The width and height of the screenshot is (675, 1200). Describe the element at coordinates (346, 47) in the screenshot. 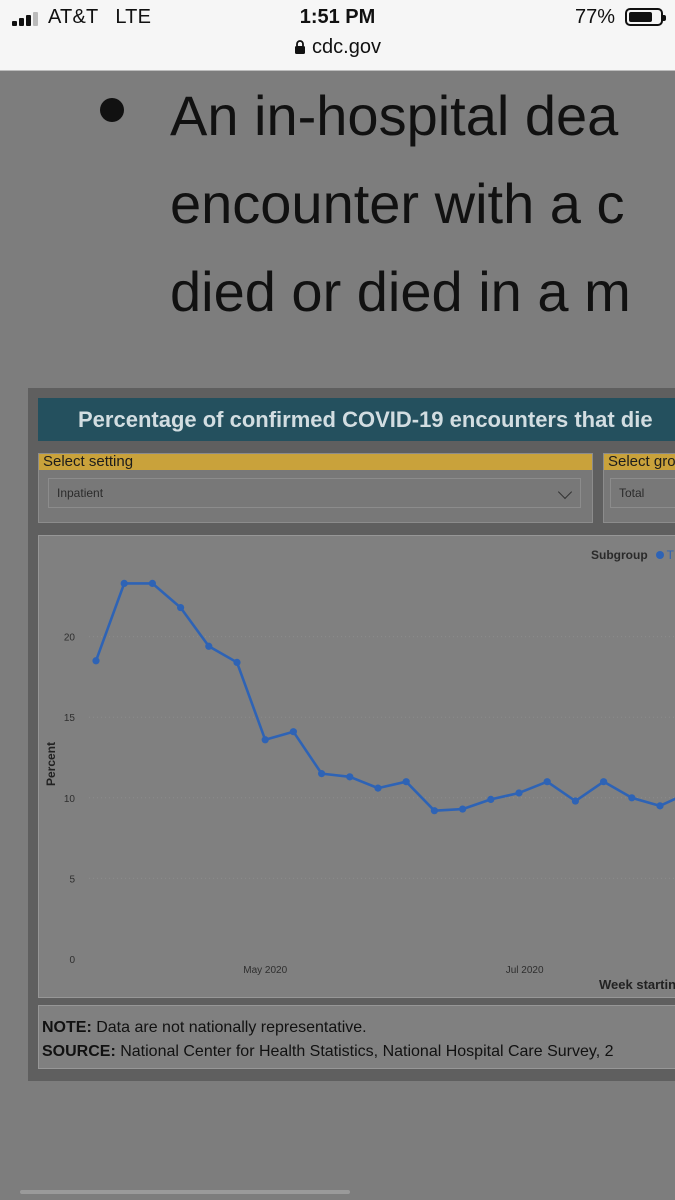

I see `url-text: cdc.gov` at that location.